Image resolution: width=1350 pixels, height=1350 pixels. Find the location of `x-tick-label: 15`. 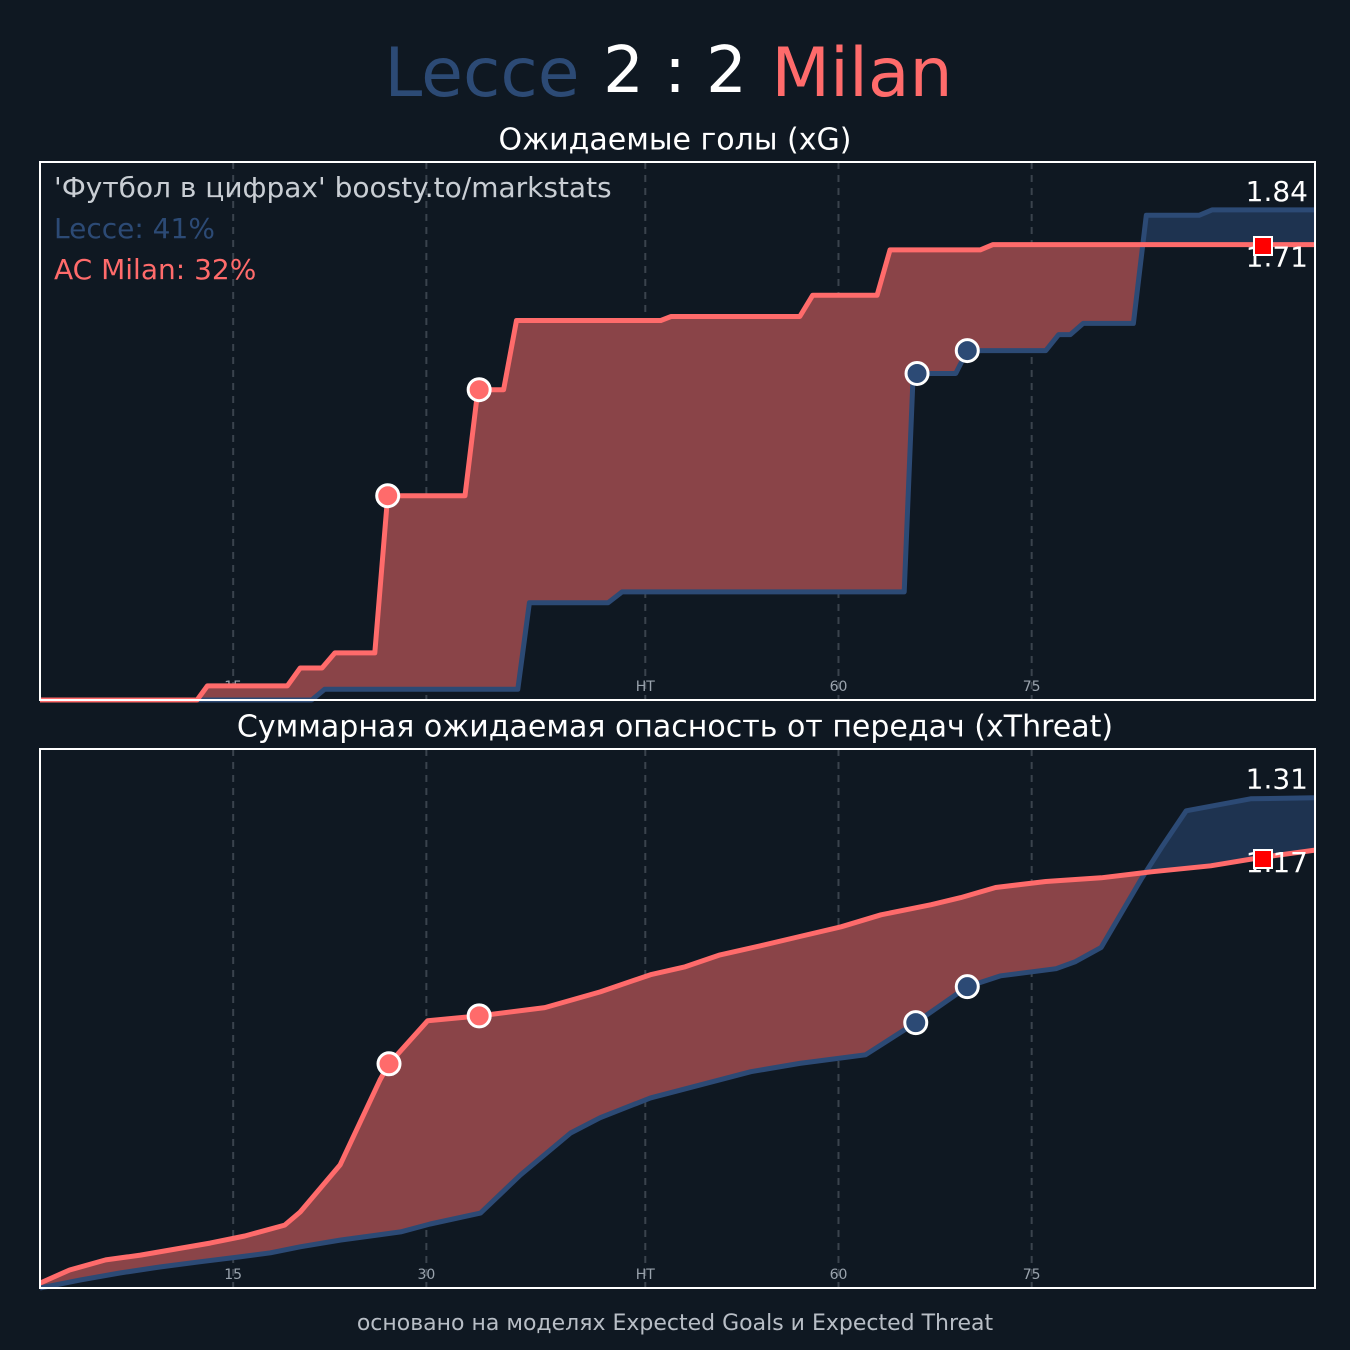

x-tick-label: 15 is located at coordinates (233, 1275).